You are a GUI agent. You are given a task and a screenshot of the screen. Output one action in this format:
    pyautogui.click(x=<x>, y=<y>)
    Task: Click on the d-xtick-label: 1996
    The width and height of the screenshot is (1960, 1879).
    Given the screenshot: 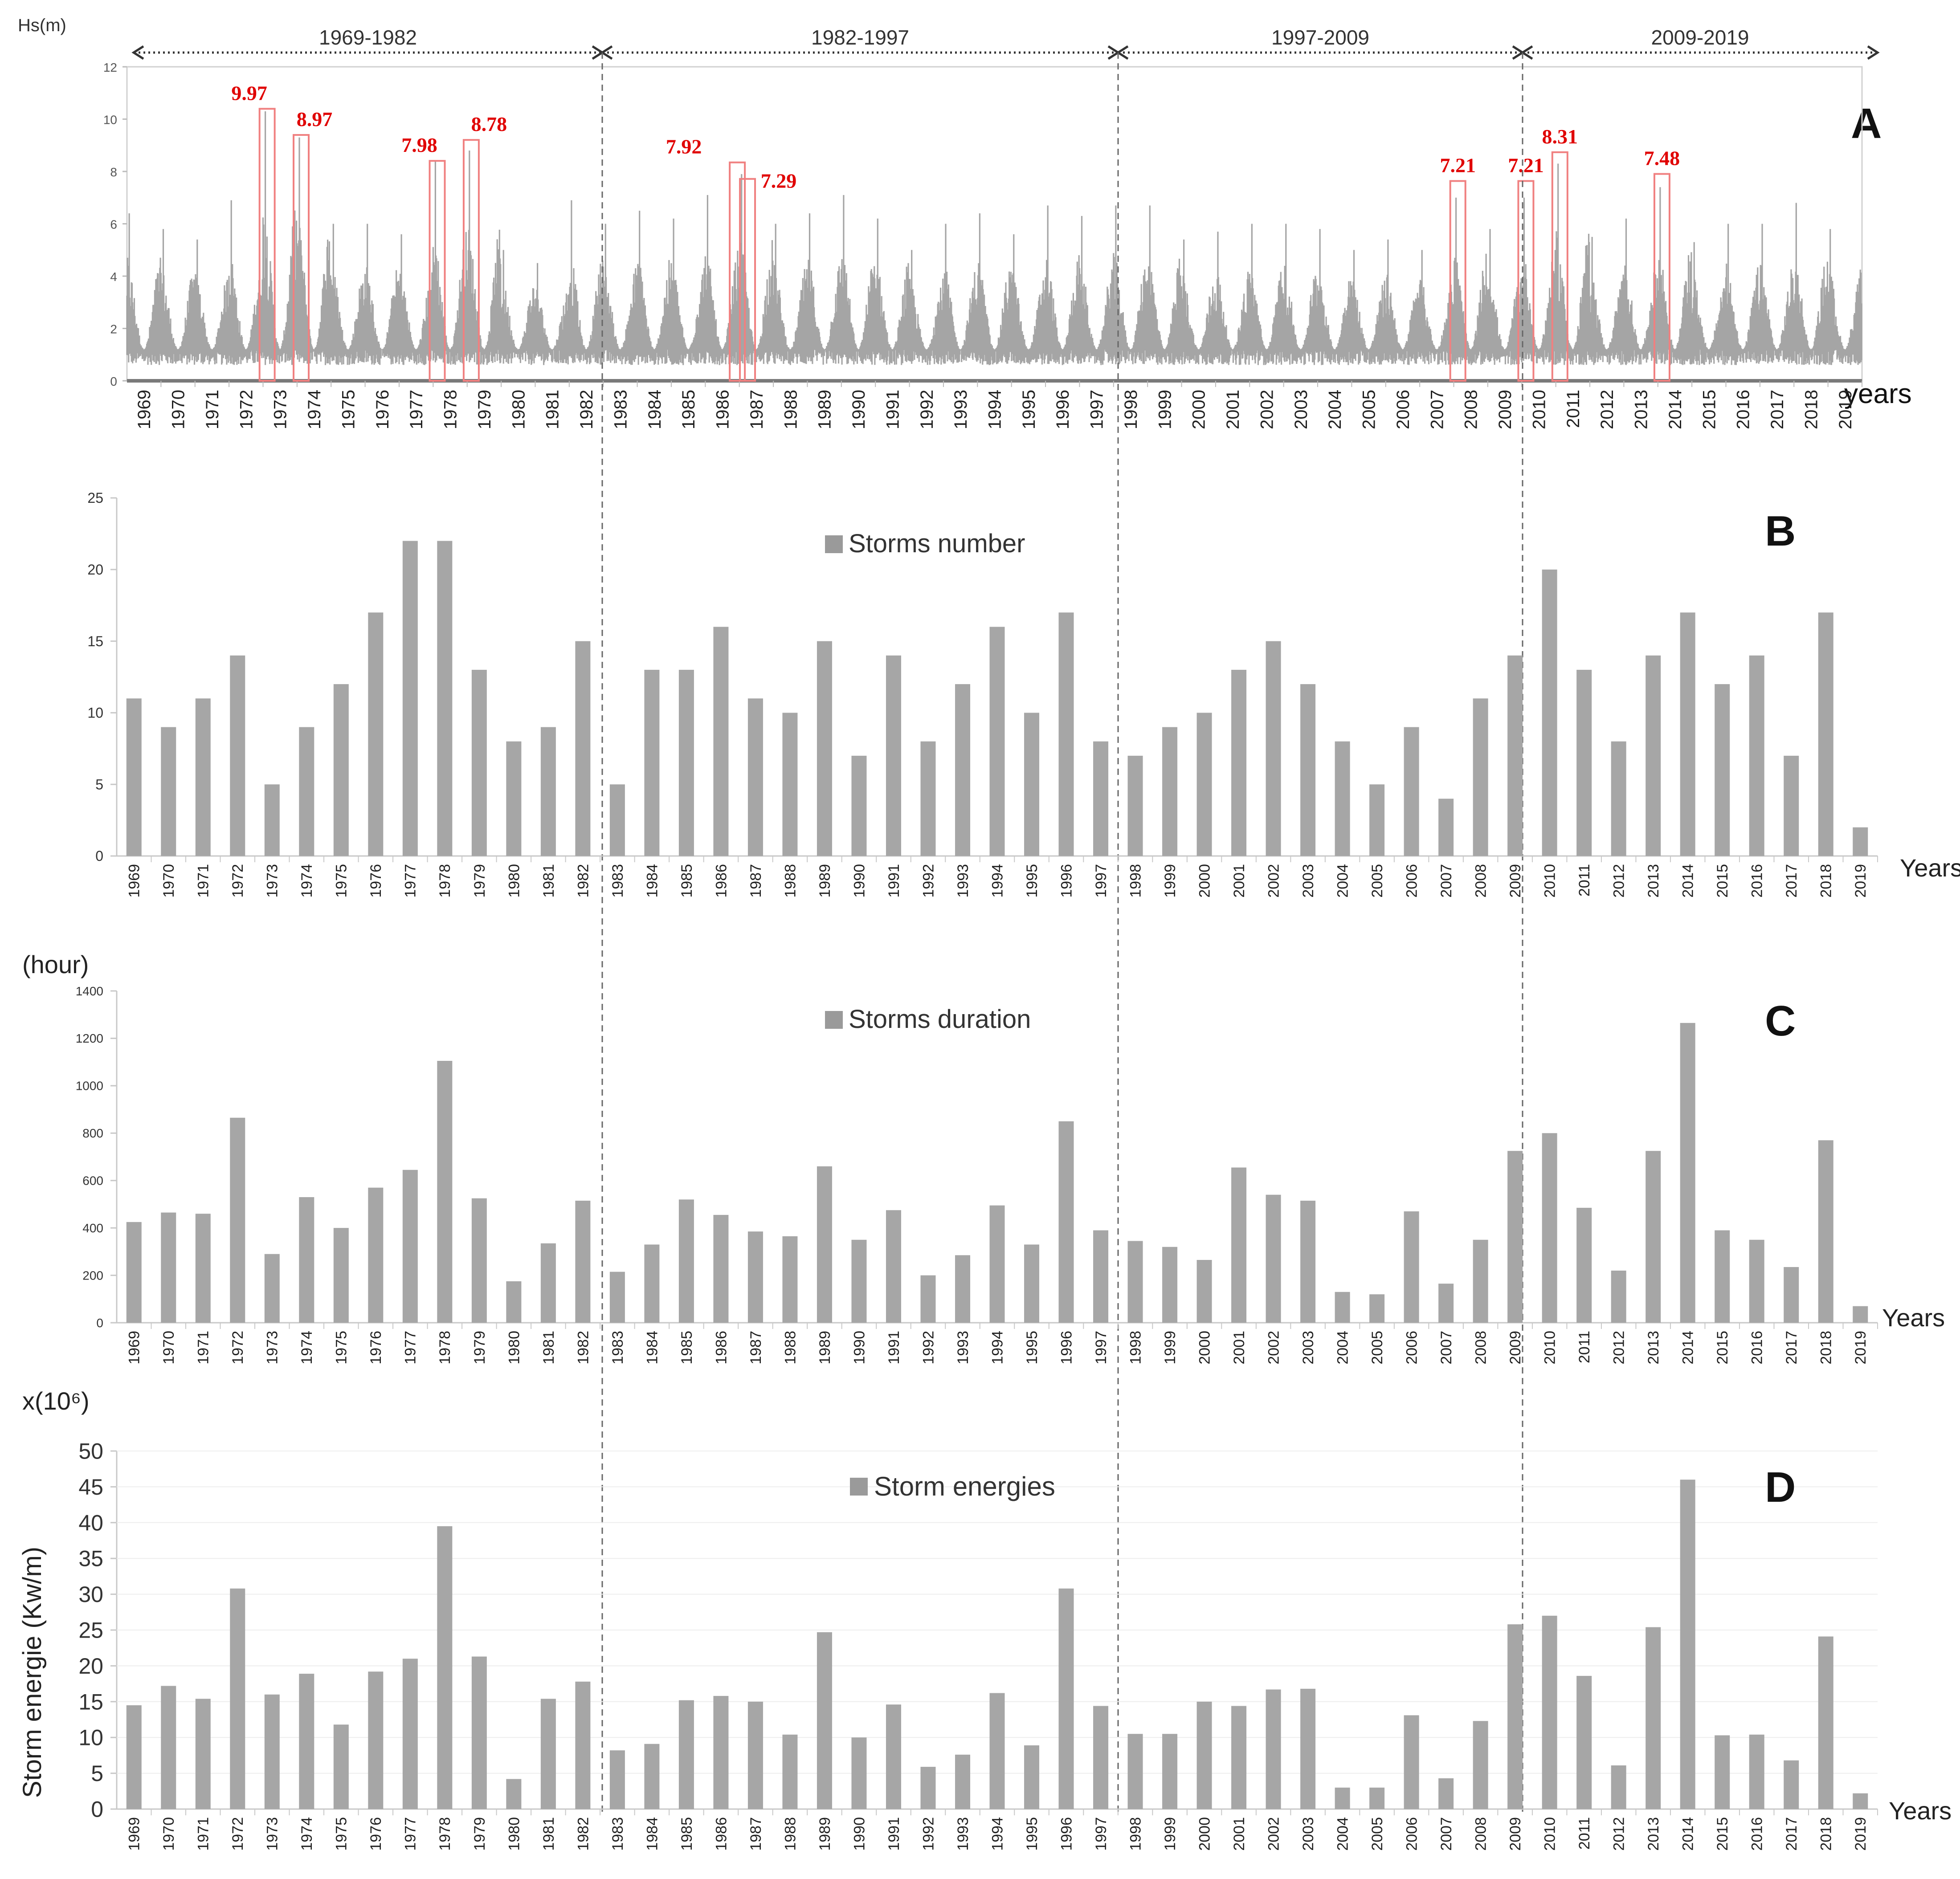 What is the action you would take?
    pyautogui.click(x=1066, y=1834)
    